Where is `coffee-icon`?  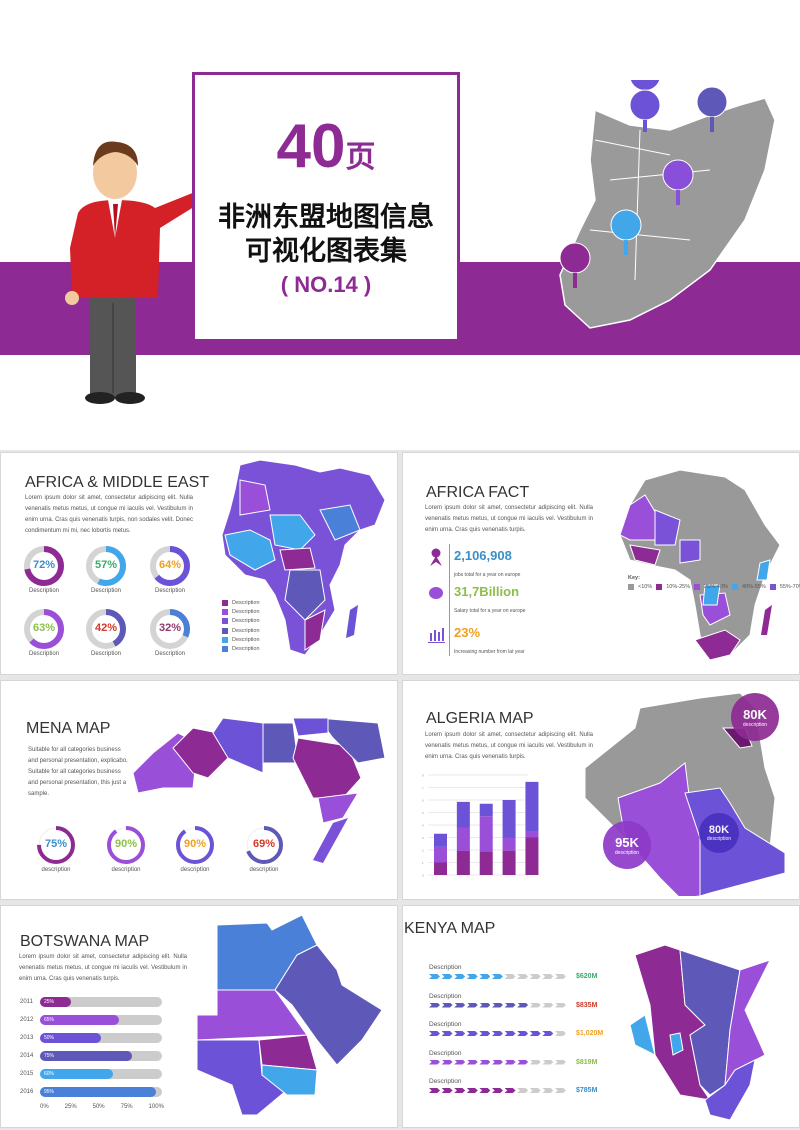
coffee-icon is located at coordinates (678, 182).